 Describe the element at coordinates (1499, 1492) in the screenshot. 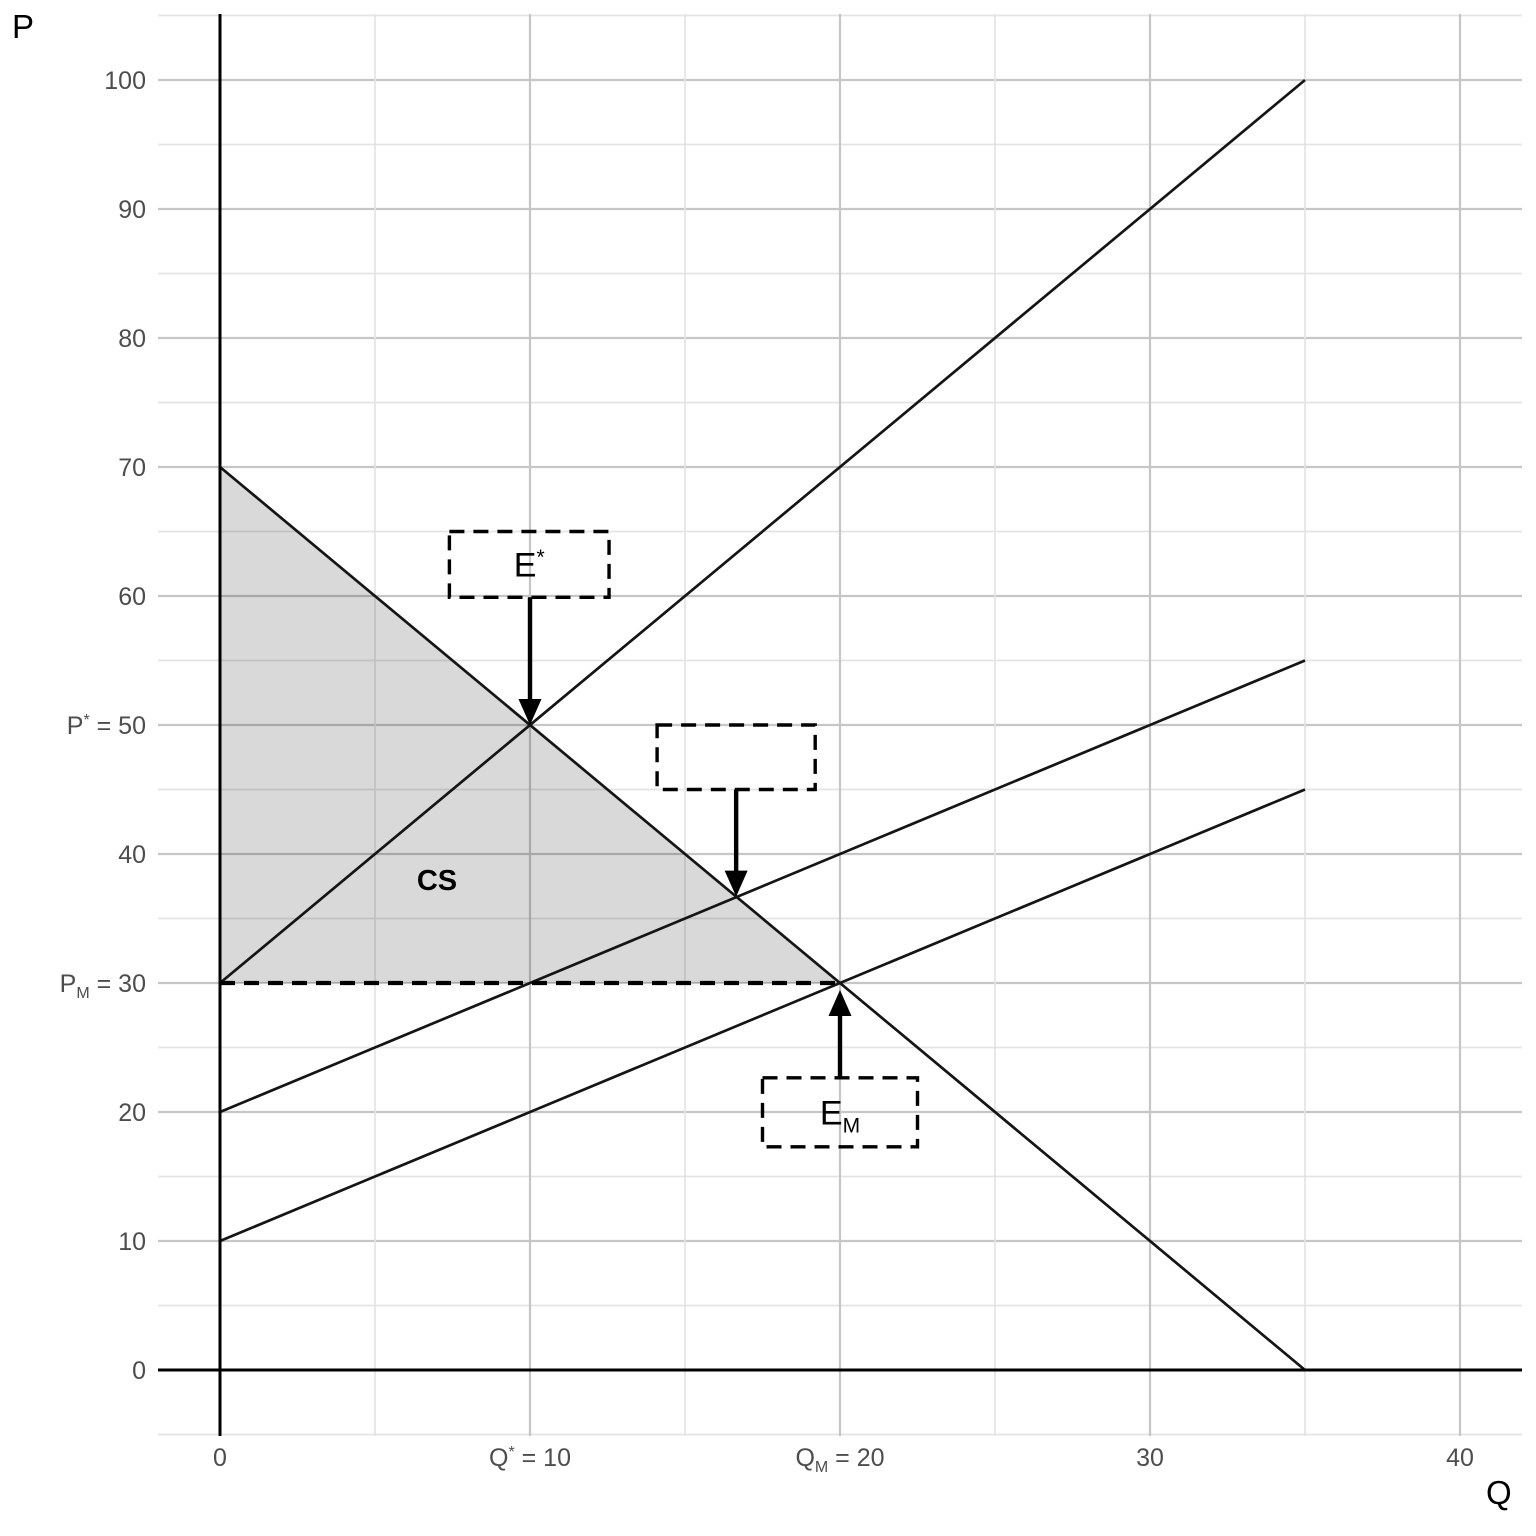

I see `x-axis-title: Q` at that location.